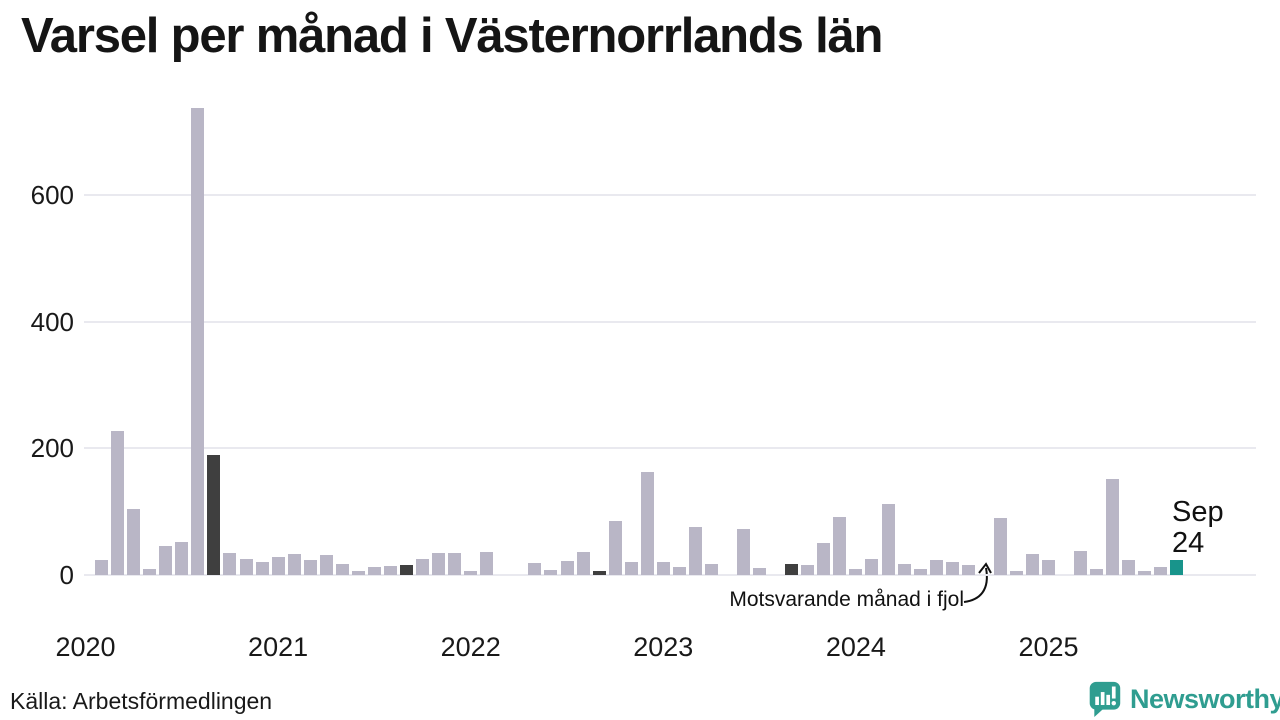 This screenshot has height=720, width=1280. Describe the element at coordinates (52, 448) in the screenshot. I see `y-tick-label-200: 200` at that location.